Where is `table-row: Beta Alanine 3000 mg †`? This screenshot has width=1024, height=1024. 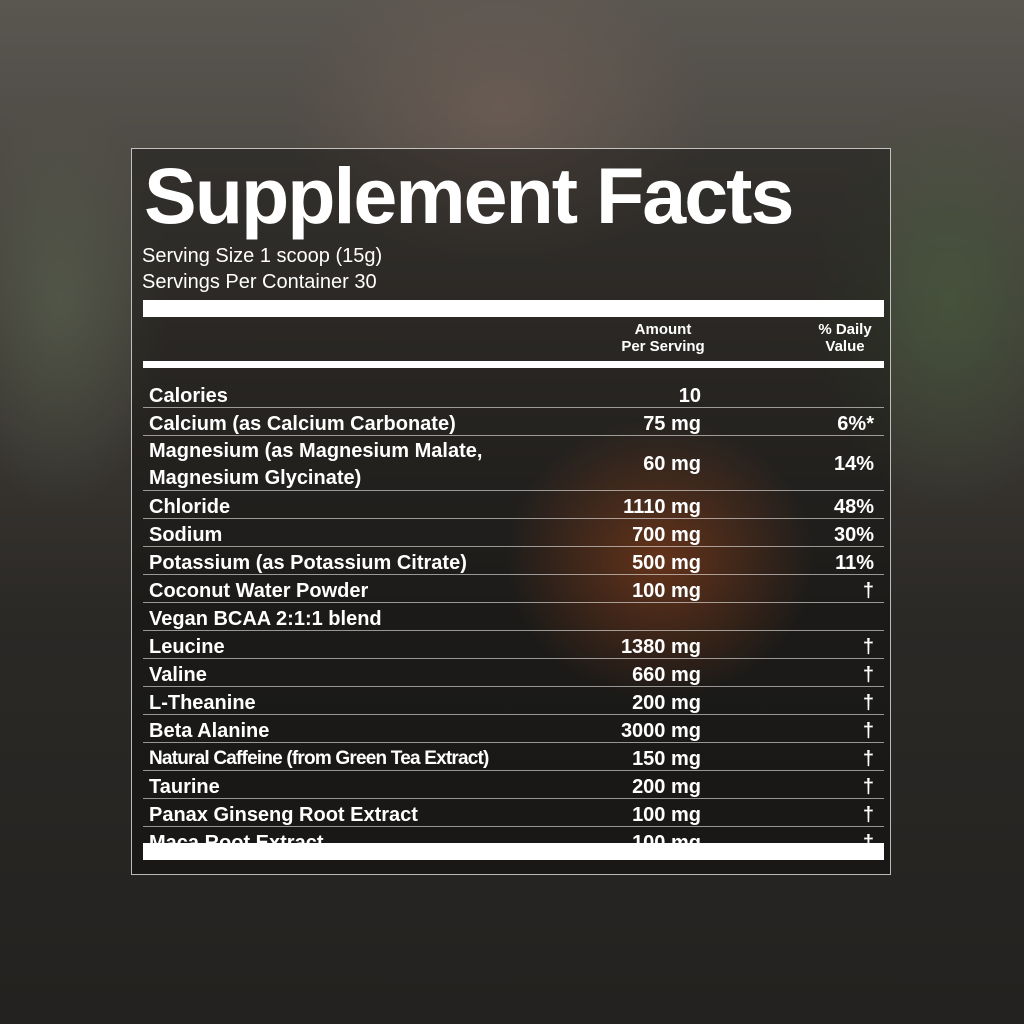
table-row: Beta Alanine 3000 mg † is located at coordinates (513, 729).